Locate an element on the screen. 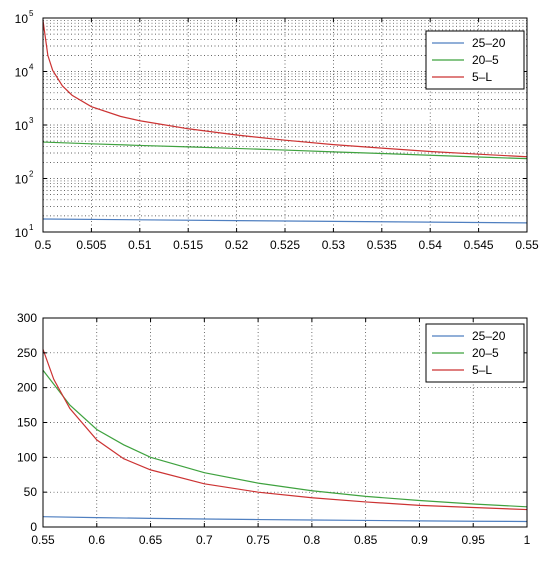 The image size is (550, 562). x-tick-label: 0.85 is located at coordinates (366, 540).